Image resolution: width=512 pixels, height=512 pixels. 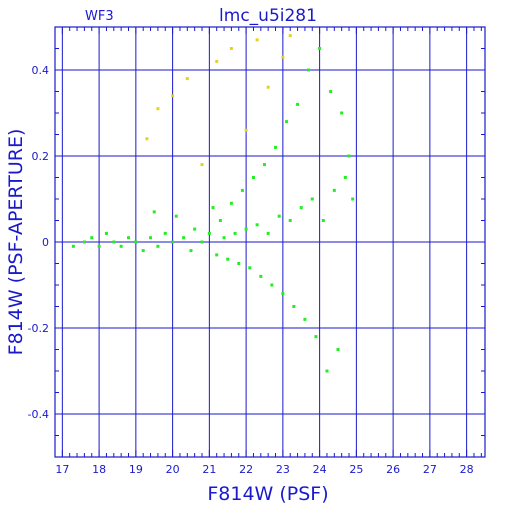 What do you see at coordinates (267, 494) in the screenshot?
I see `x-axis-label: F814W (PSF)` at bounding box center [267, 494].